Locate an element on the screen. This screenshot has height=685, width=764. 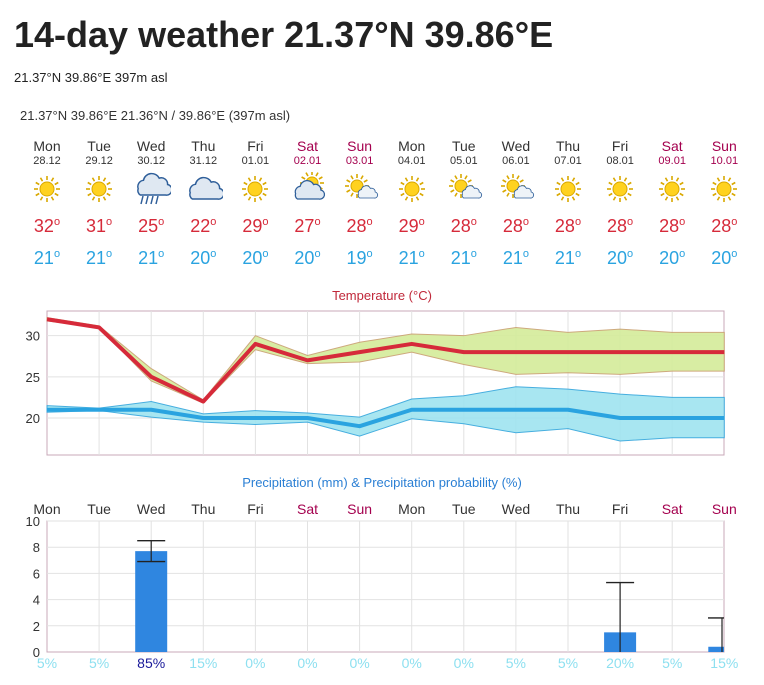
x-tick-label: Fri is located at coordinates (255, 509).